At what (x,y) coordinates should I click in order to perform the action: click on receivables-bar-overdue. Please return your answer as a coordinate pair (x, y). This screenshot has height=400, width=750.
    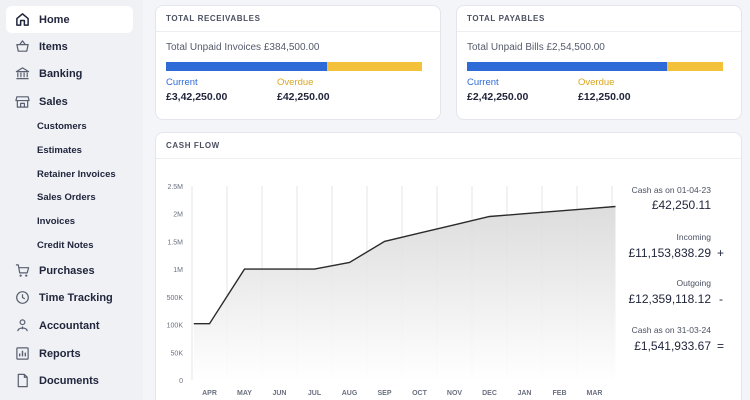
    Looking at the image, I should click on (374, 66).